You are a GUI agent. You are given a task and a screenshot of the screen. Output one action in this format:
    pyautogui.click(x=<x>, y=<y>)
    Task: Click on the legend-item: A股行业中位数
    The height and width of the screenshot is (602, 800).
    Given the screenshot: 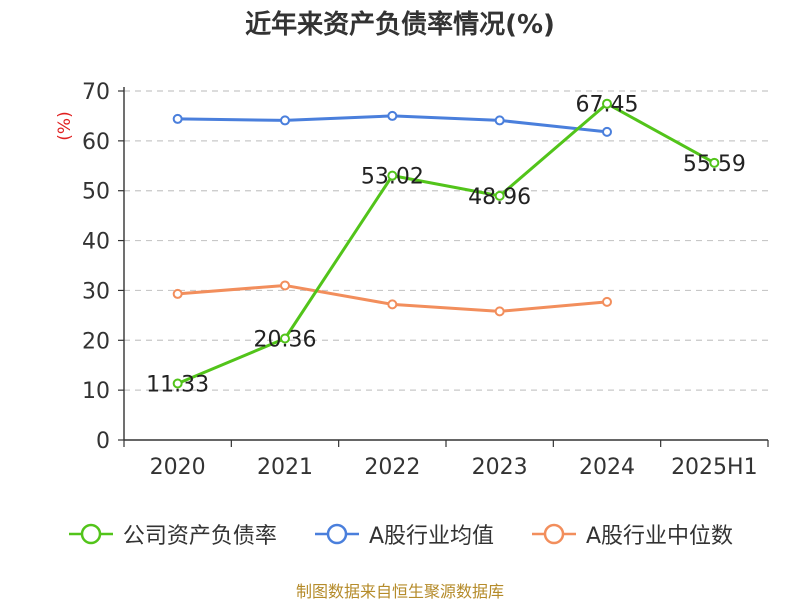 What is the action you would take?
    pyautogui.click(x=631, y=534)
    